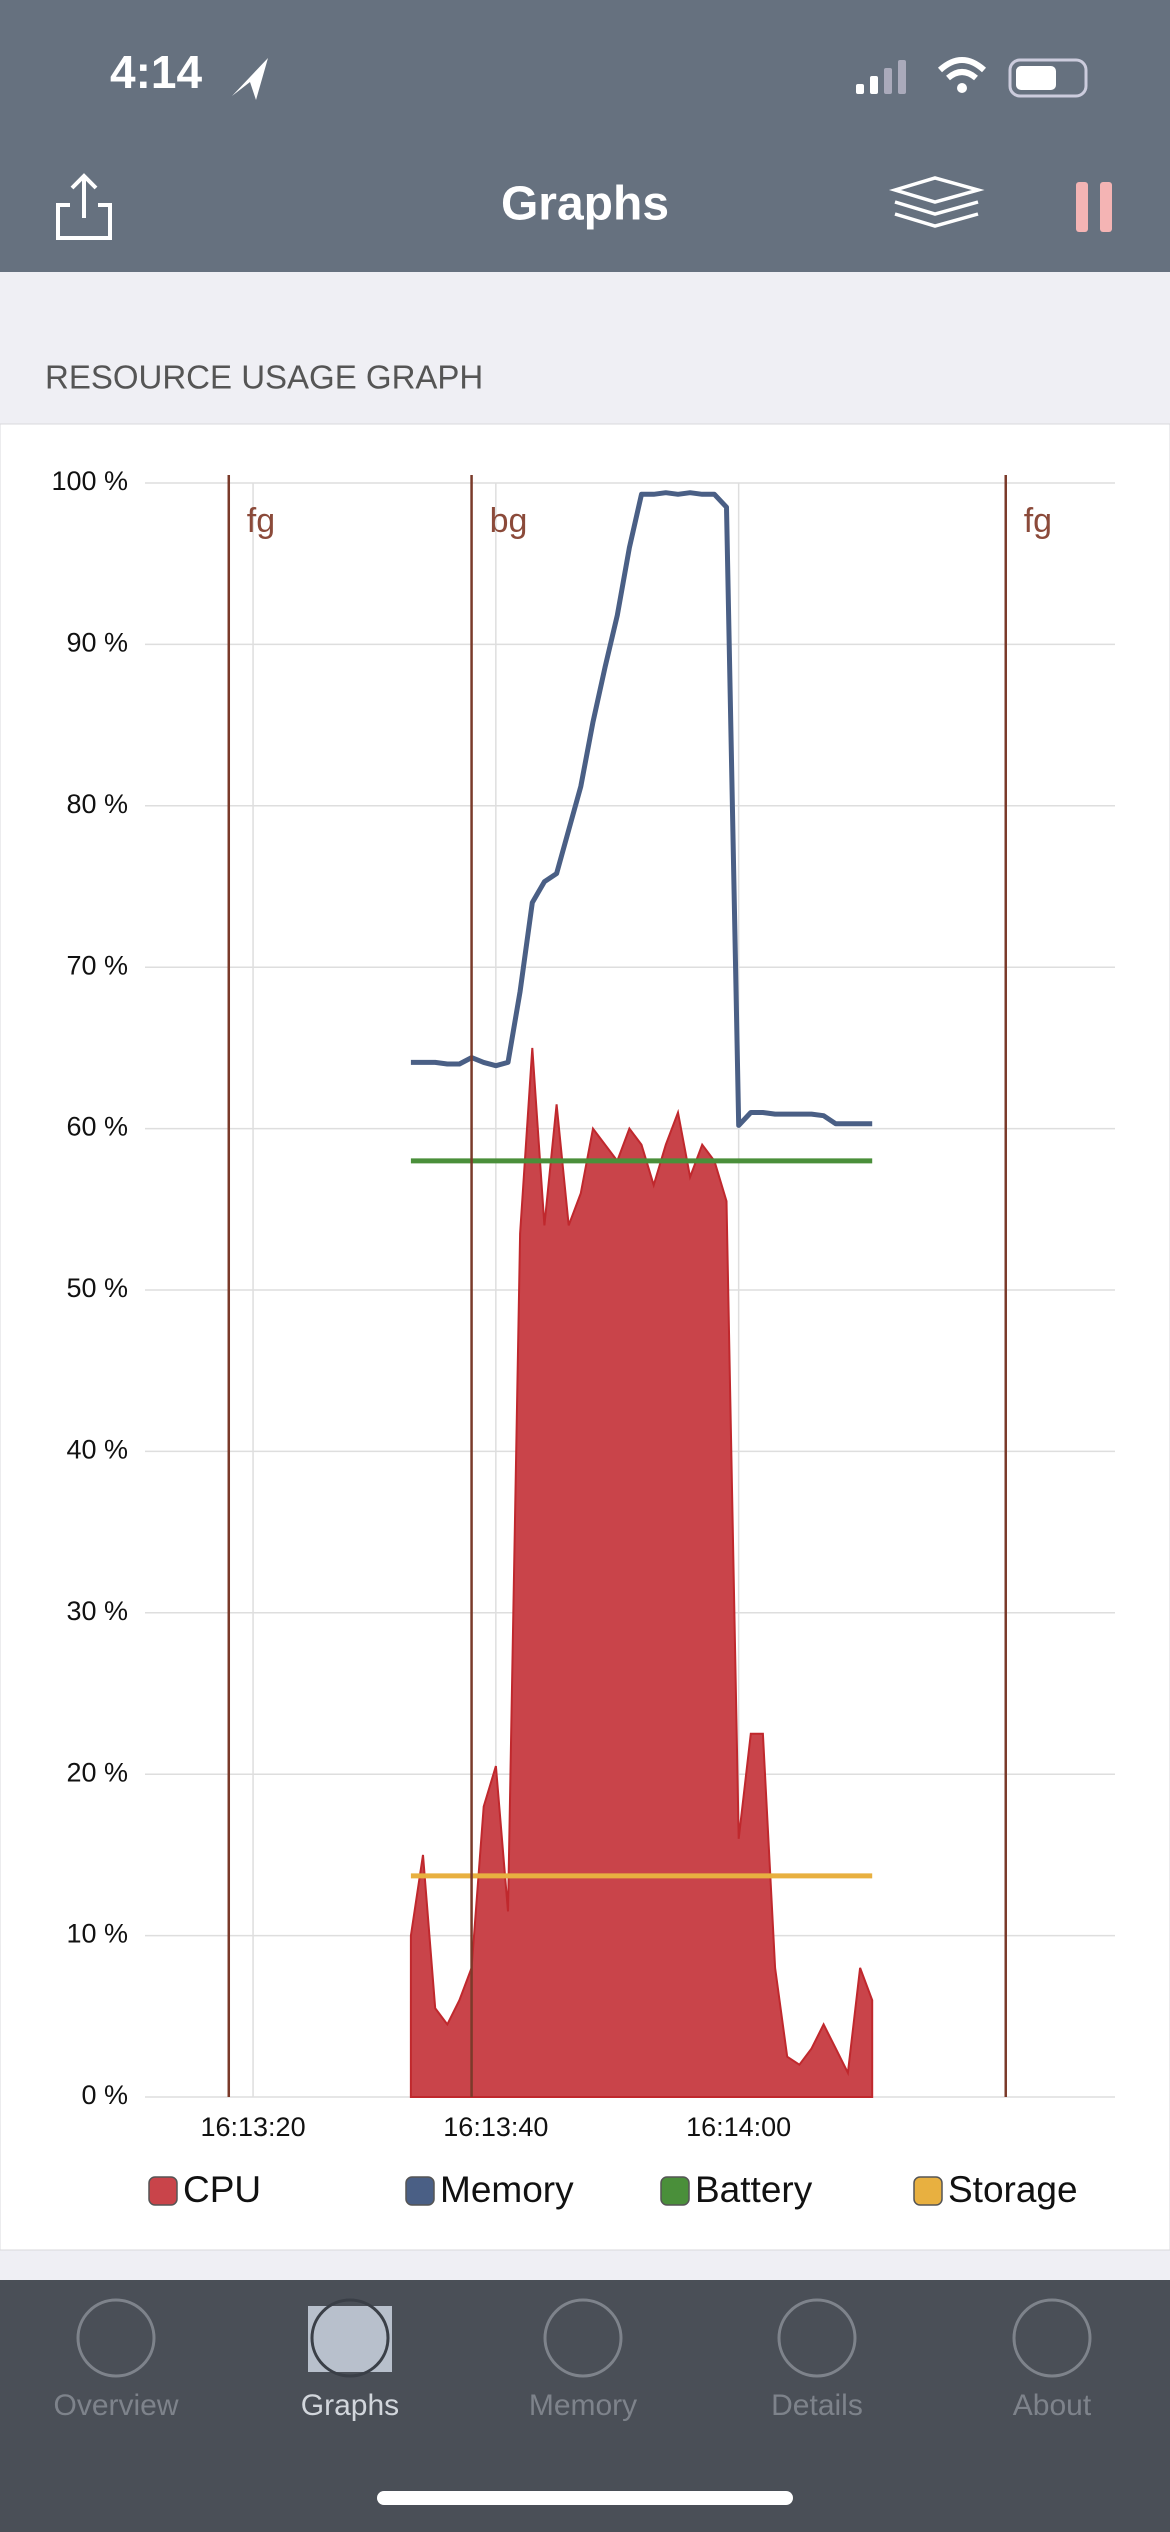 The height and width of the screenshot is (2532, 1170). I want to click on pause-button, so click(1094, 207).